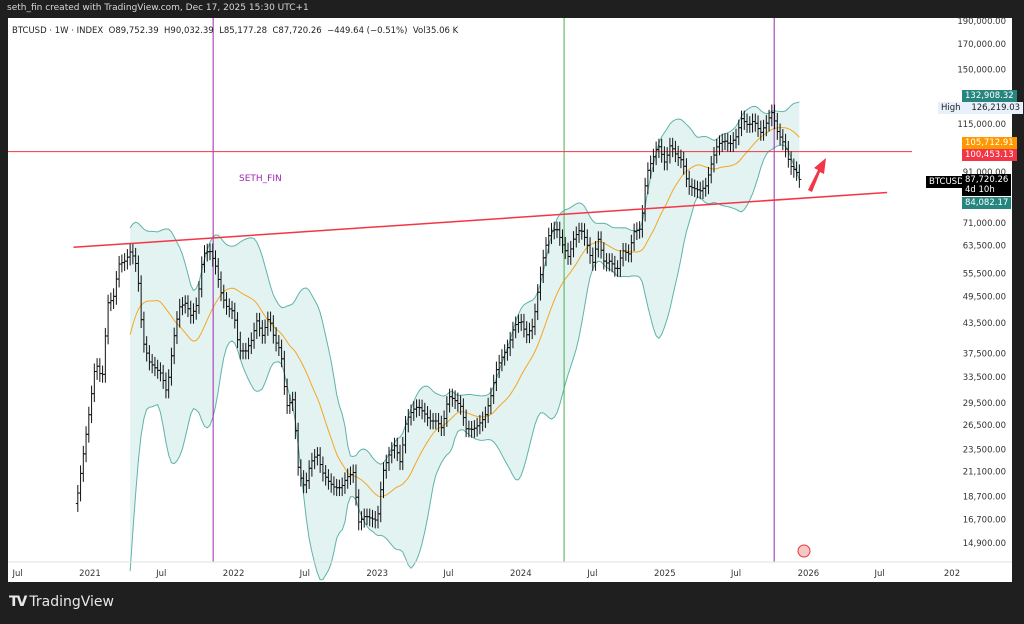 This screenshot has width=1024, height=624. Describe the element at coordinates (367, 31) in the screenshot. I see `legend-change: −449.64 (−0.51%)` at that location.